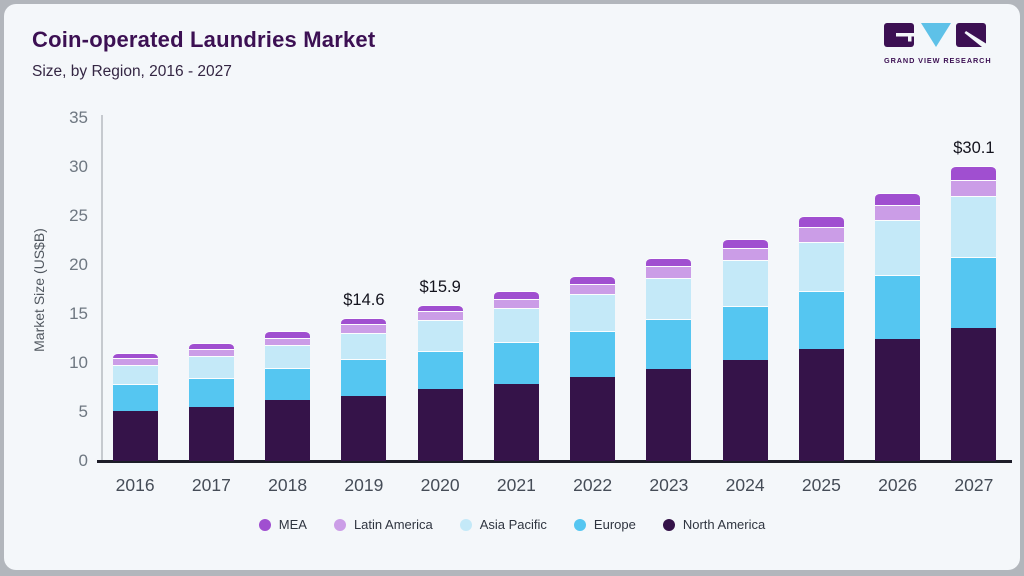 This screenshot has width=1024, height=576. Describe the element at coordinates (440, 287) in the screenshot. I see `value-label-2020: $15.9` at that location.